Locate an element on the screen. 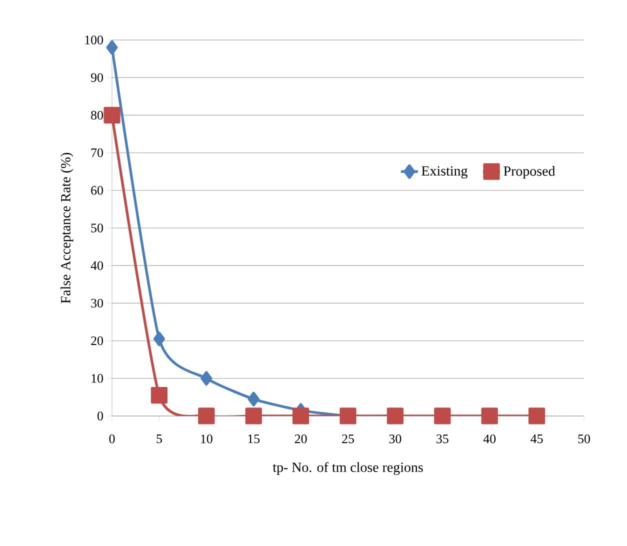 This screenshot has height=546, width=627. x-tick-label: 35 is located at coordinates (442, 439).